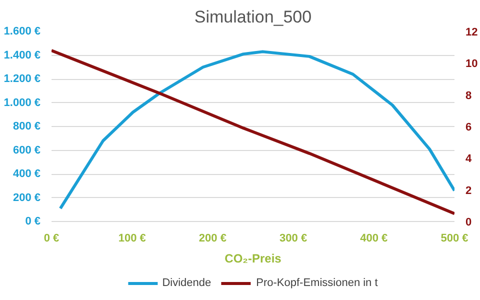 The height and width of the screenshot is (300, 480). Describe the element at coordinates (374, 238) in the screenshot. I see `x-tick-label: 400 €` at that location.